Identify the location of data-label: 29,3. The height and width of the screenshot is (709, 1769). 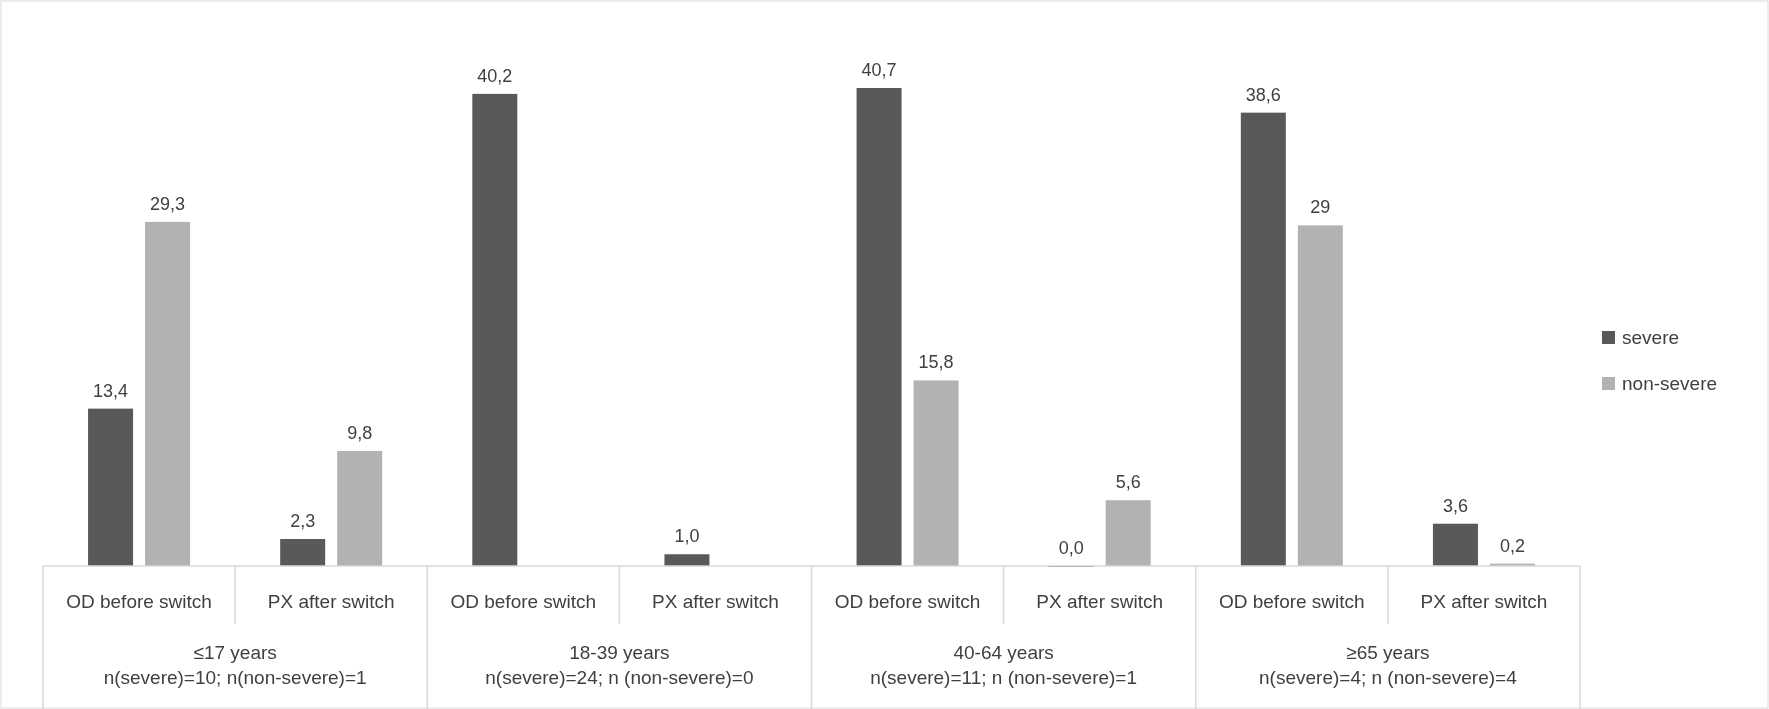
(168, 203).